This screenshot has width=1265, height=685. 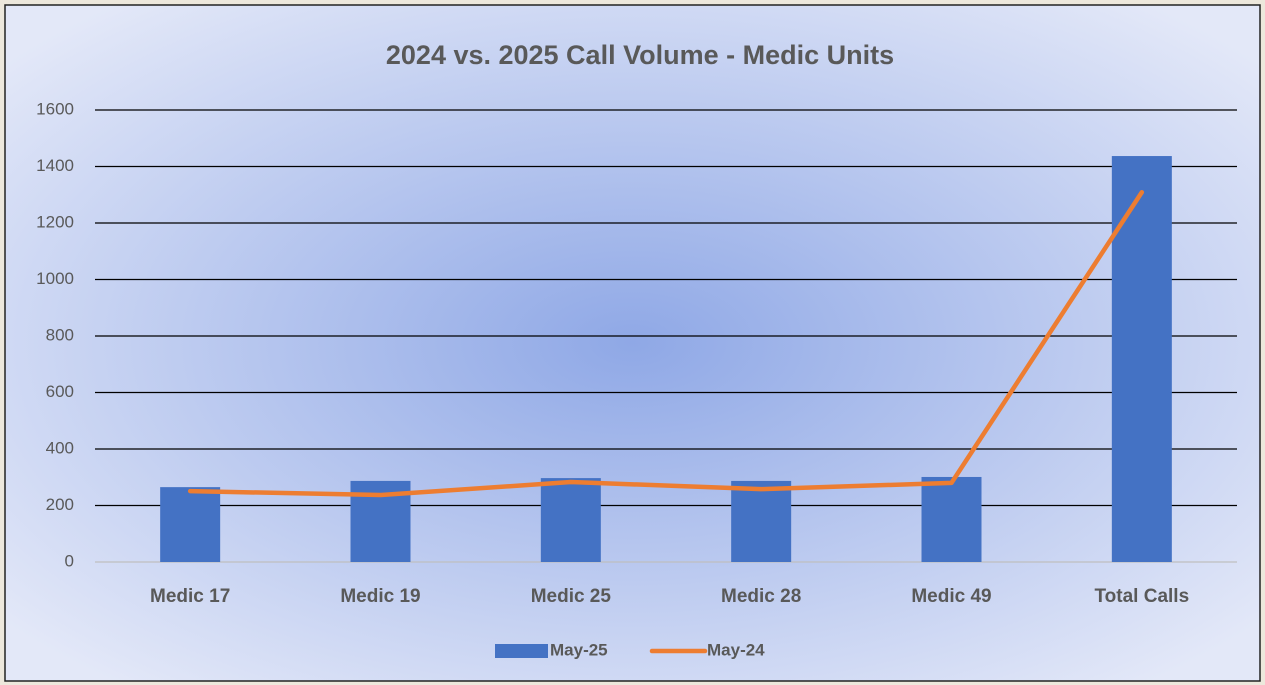 What do you see at coordinates (640, 55) in the screenshot?
I see `chart-title: 2024 vs. 2025 Call Volume - Medic Units` at bounding box center [640, 55].